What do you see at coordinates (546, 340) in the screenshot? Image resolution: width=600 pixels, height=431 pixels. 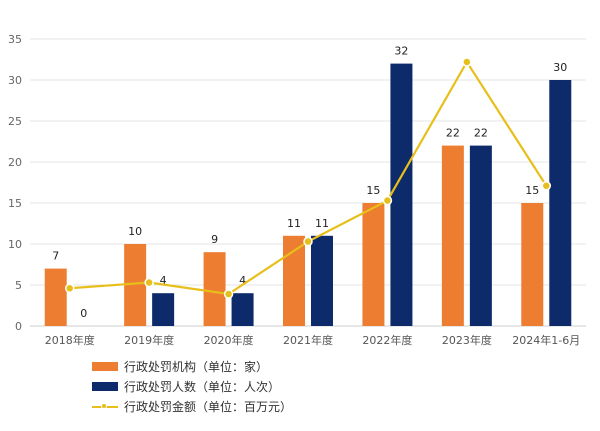 I see `x-tick-label: 2024年1-6月` at bounding box center [546, 340].